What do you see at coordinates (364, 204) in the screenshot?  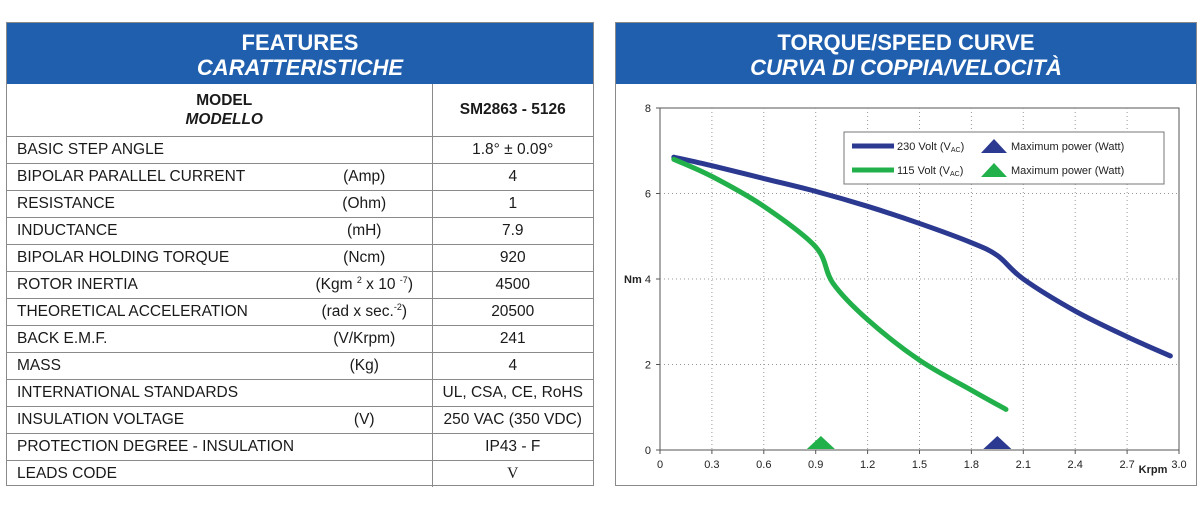 I see `row-unit: (Ohm)` at bounding box center [364, 204].